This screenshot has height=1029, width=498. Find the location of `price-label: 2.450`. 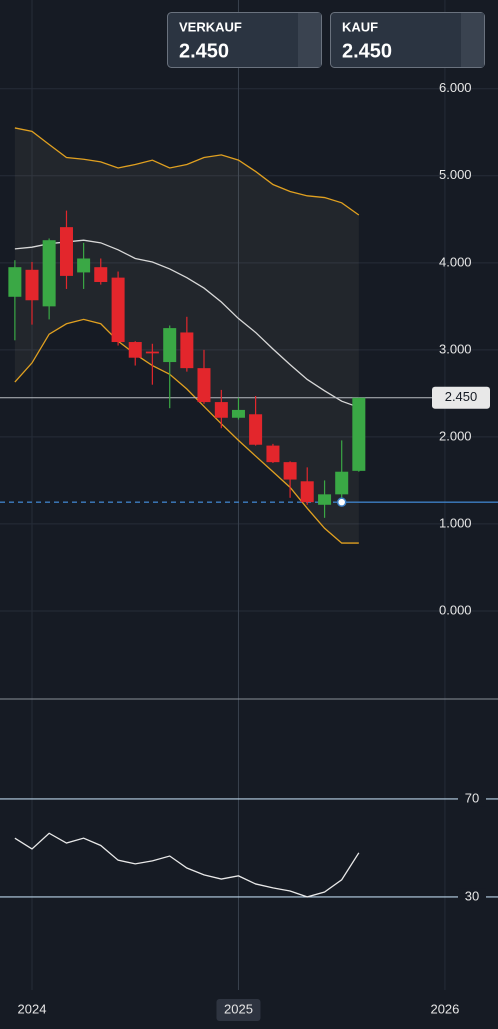

price-label: 2.450 is located at coordinates (461, 396).